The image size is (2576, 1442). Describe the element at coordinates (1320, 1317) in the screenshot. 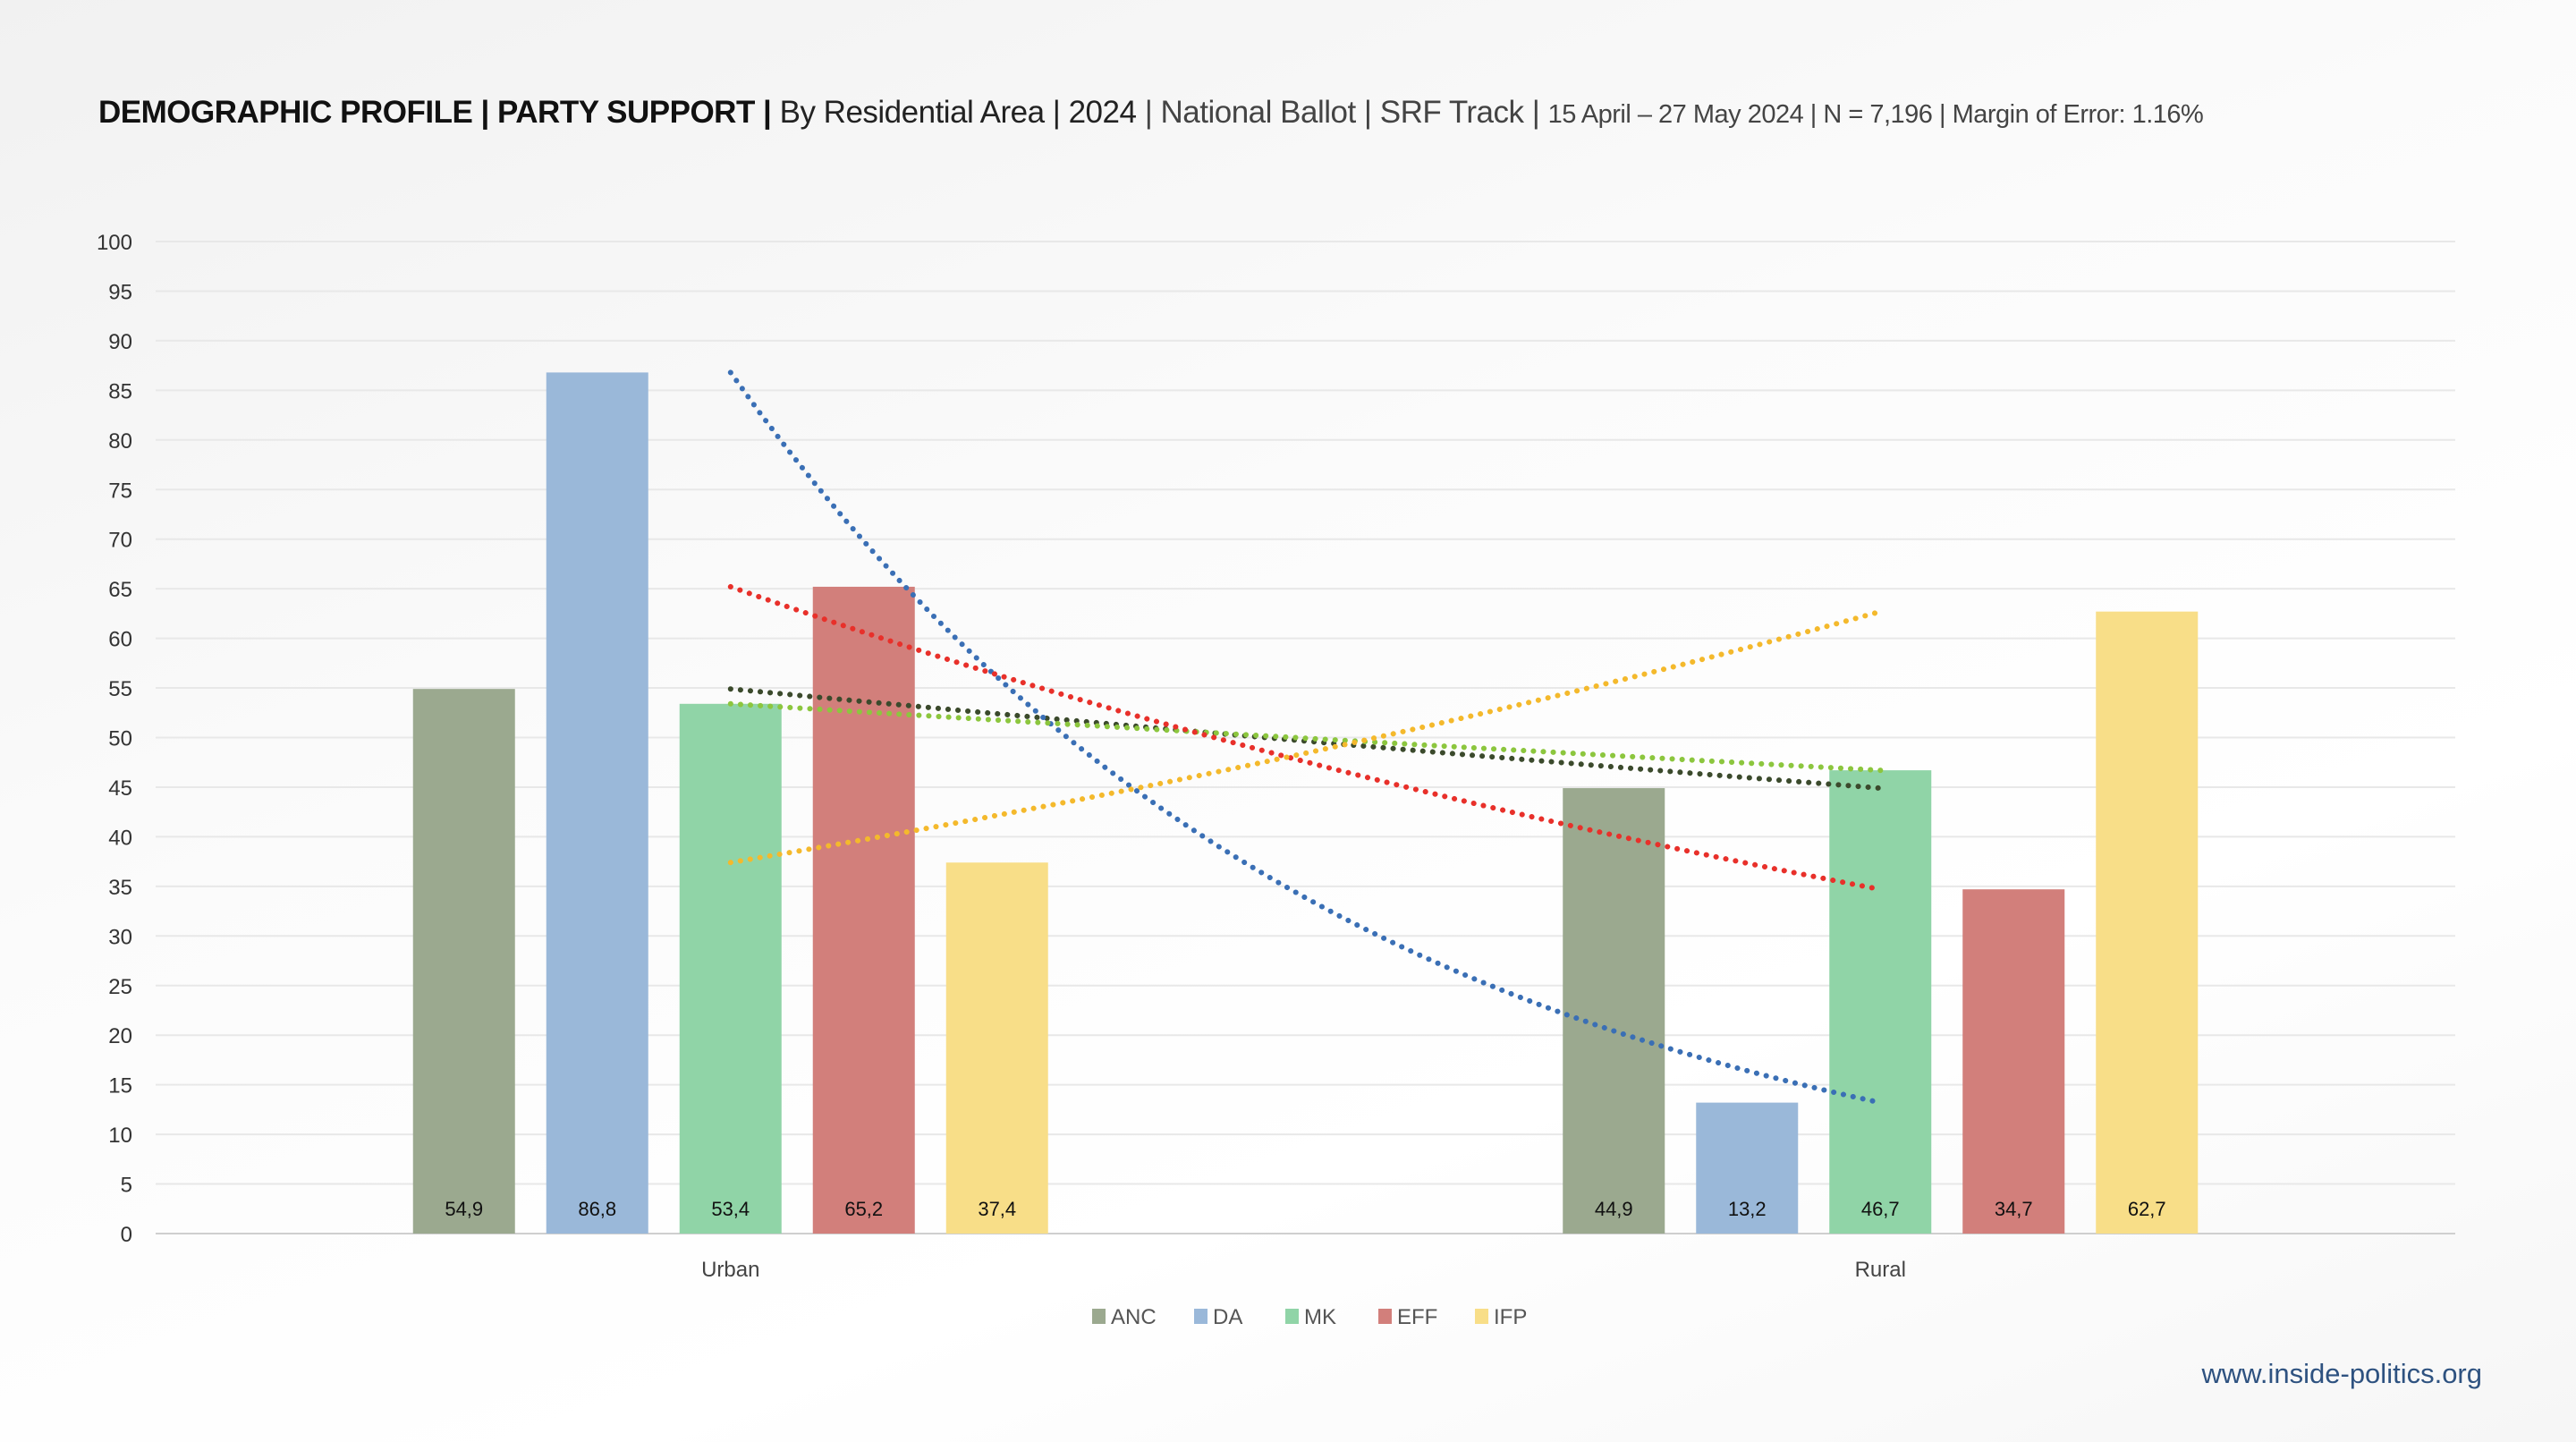

I see `legend-label-mk: MK` at that location.